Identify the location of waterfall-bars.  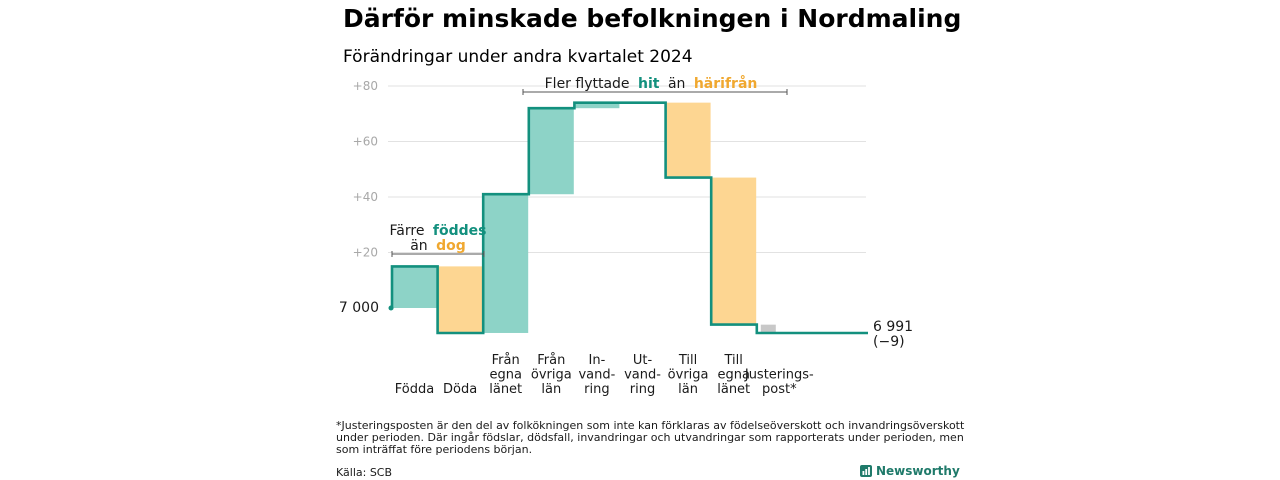
(584, 217).